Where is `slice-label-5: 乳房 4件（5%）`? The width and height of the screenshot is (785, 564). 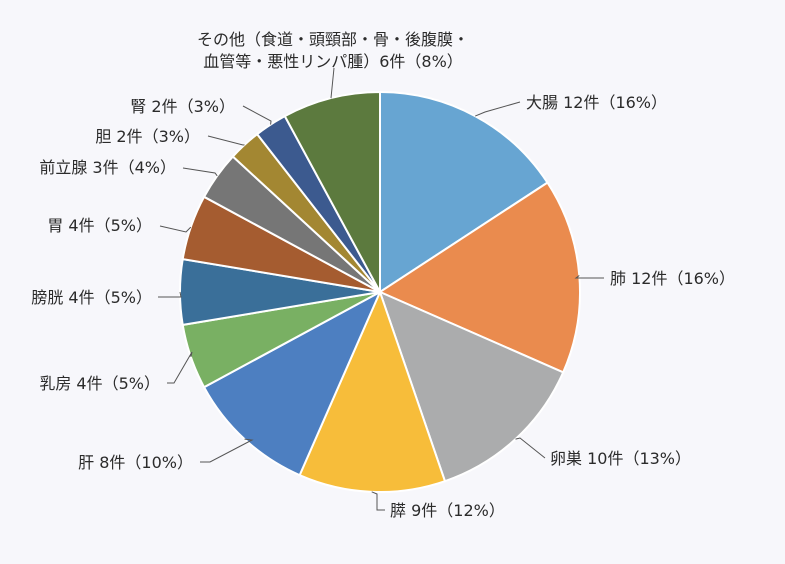 slice-label-5: 乳房 4件（5%） is located at coordinates (99, 383).